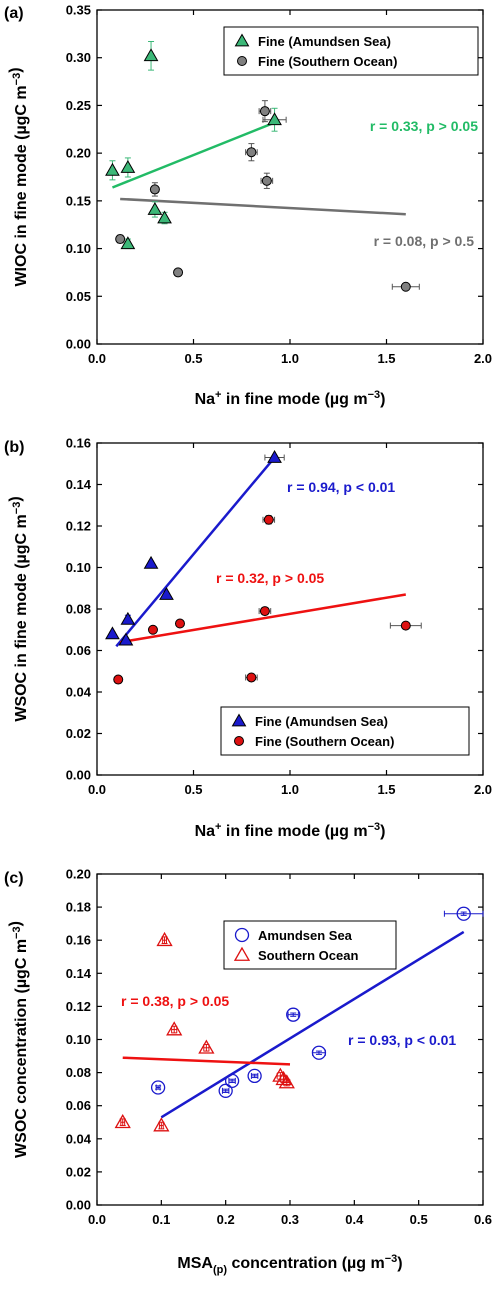  I want to click on y-tick-label: 0.16, so click(78, 443).